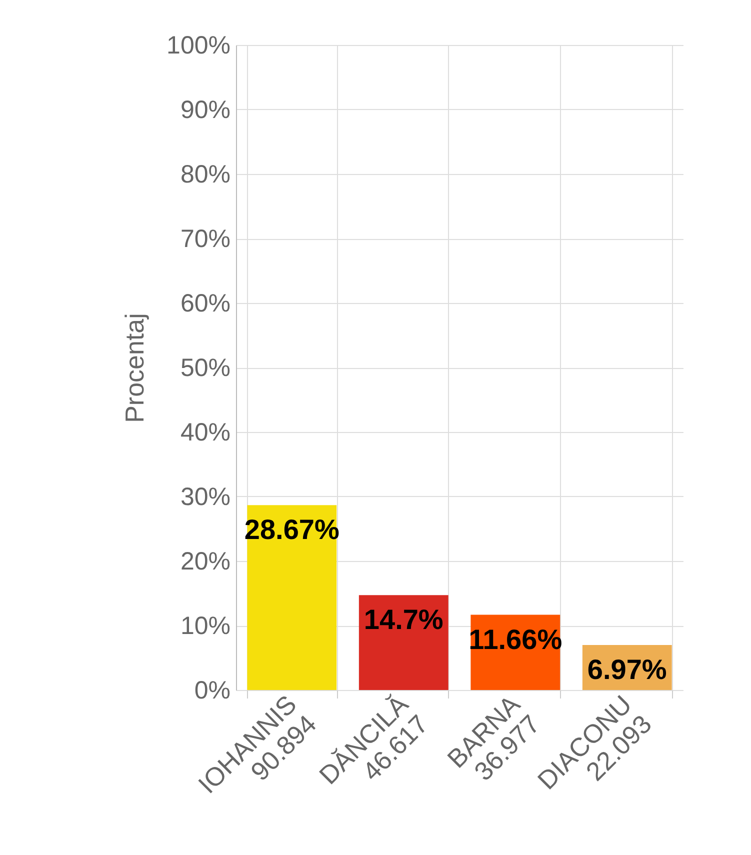  Describe the element at coordinates (205, 562) in the screenshot. I see `y-tick-label: 20%` at that location.